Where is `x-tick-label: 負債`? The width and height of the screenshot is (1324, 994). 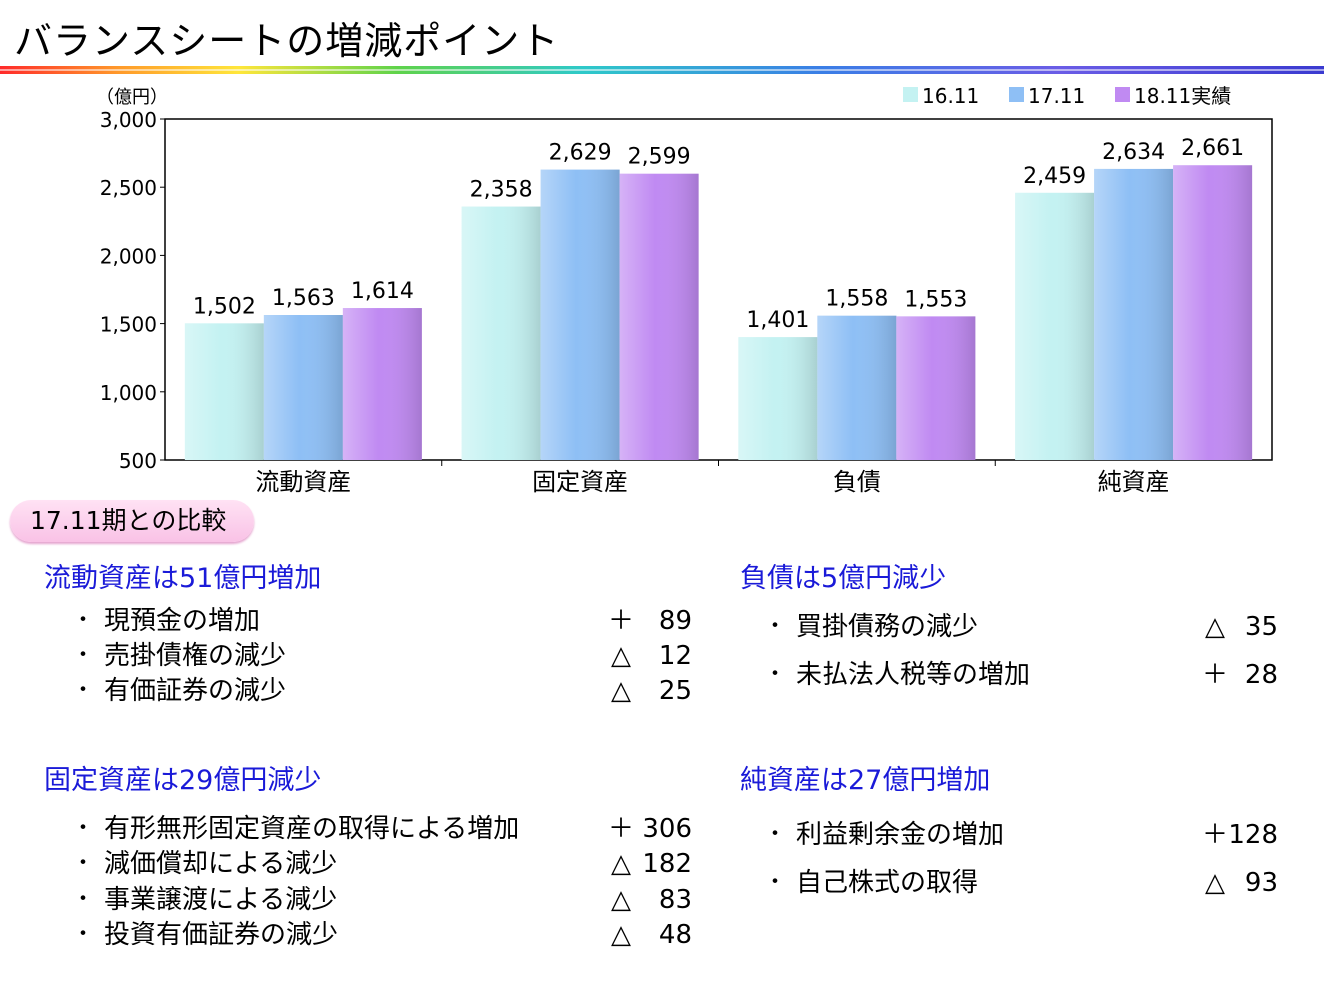 x-tick-label: 負債 is located at coordinates (857, 482).